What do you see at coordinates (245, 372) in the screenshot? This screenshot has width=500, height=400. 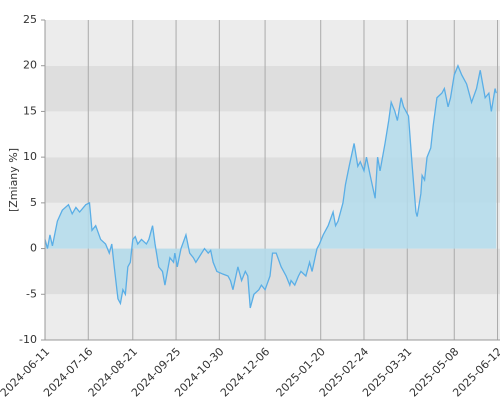 I see `x-tick-label: 2024-12-06` at bounding box center [245, 372].